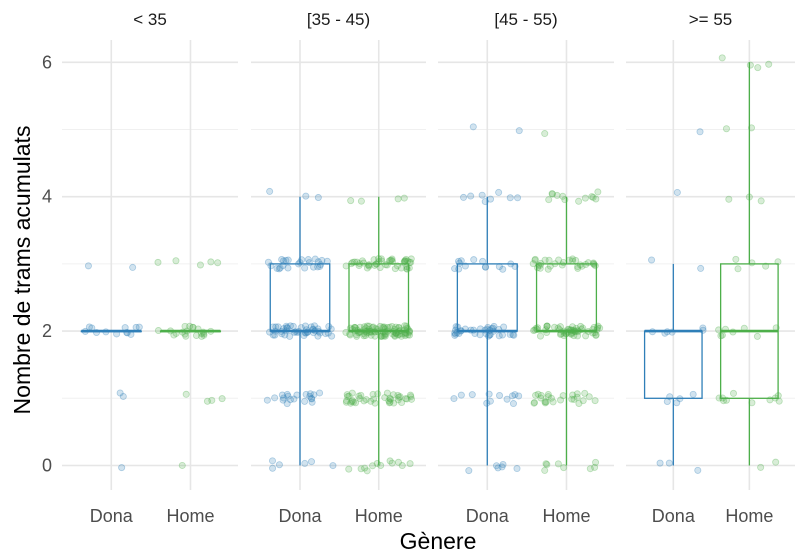 The height and width of the screenshot is (556, 796). Describe the element at coordinates (566, 516) in the screenshot. I see `x-tick-label: Home` at that location.